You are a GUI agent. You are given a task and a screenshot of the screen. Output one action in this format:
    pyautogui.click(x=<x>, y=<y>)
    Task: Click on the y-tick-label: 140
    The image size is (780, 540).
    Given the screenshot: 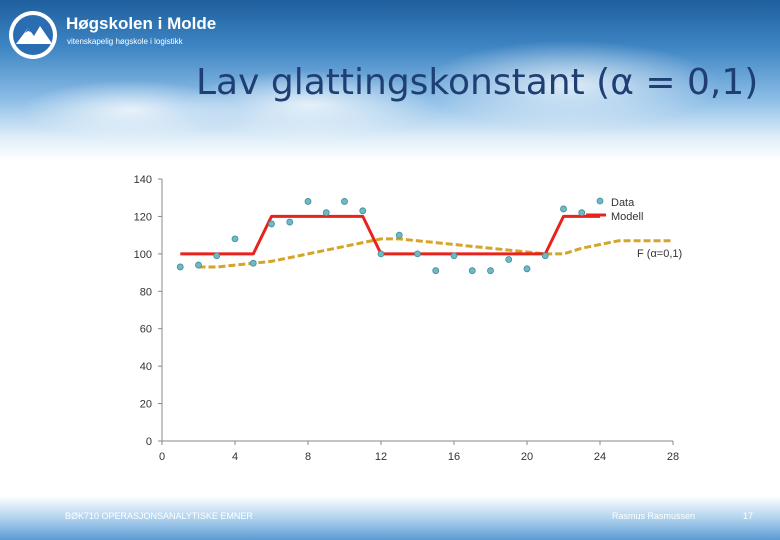 What is the action you would take?
    pyautogui.click(x=143, y=180)
    